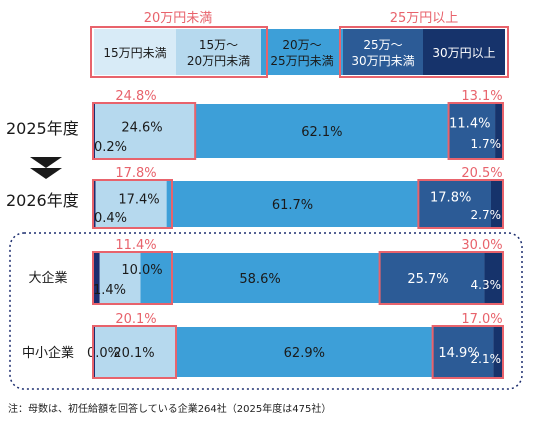 Image resolution: width=536 pixels, height=421 pixels. Describe the element at coordinates (498, 131) in the screenshot. I see `bar-segment-r0-s4` at that location.